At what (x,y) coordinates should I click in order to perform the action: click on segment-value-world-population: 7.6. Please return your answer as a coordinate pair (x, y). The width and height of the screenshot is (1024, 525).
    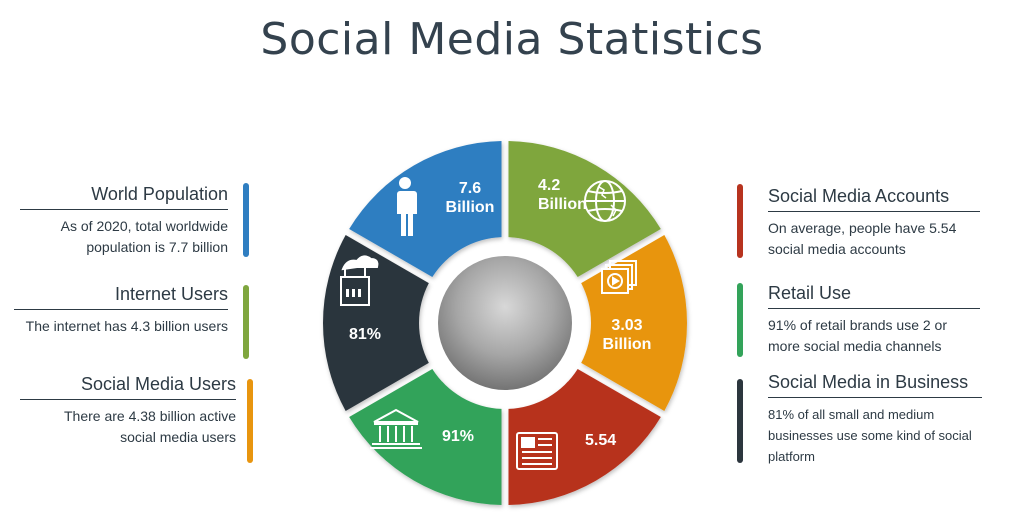
    Looking at the image, I should click on (470, 188).